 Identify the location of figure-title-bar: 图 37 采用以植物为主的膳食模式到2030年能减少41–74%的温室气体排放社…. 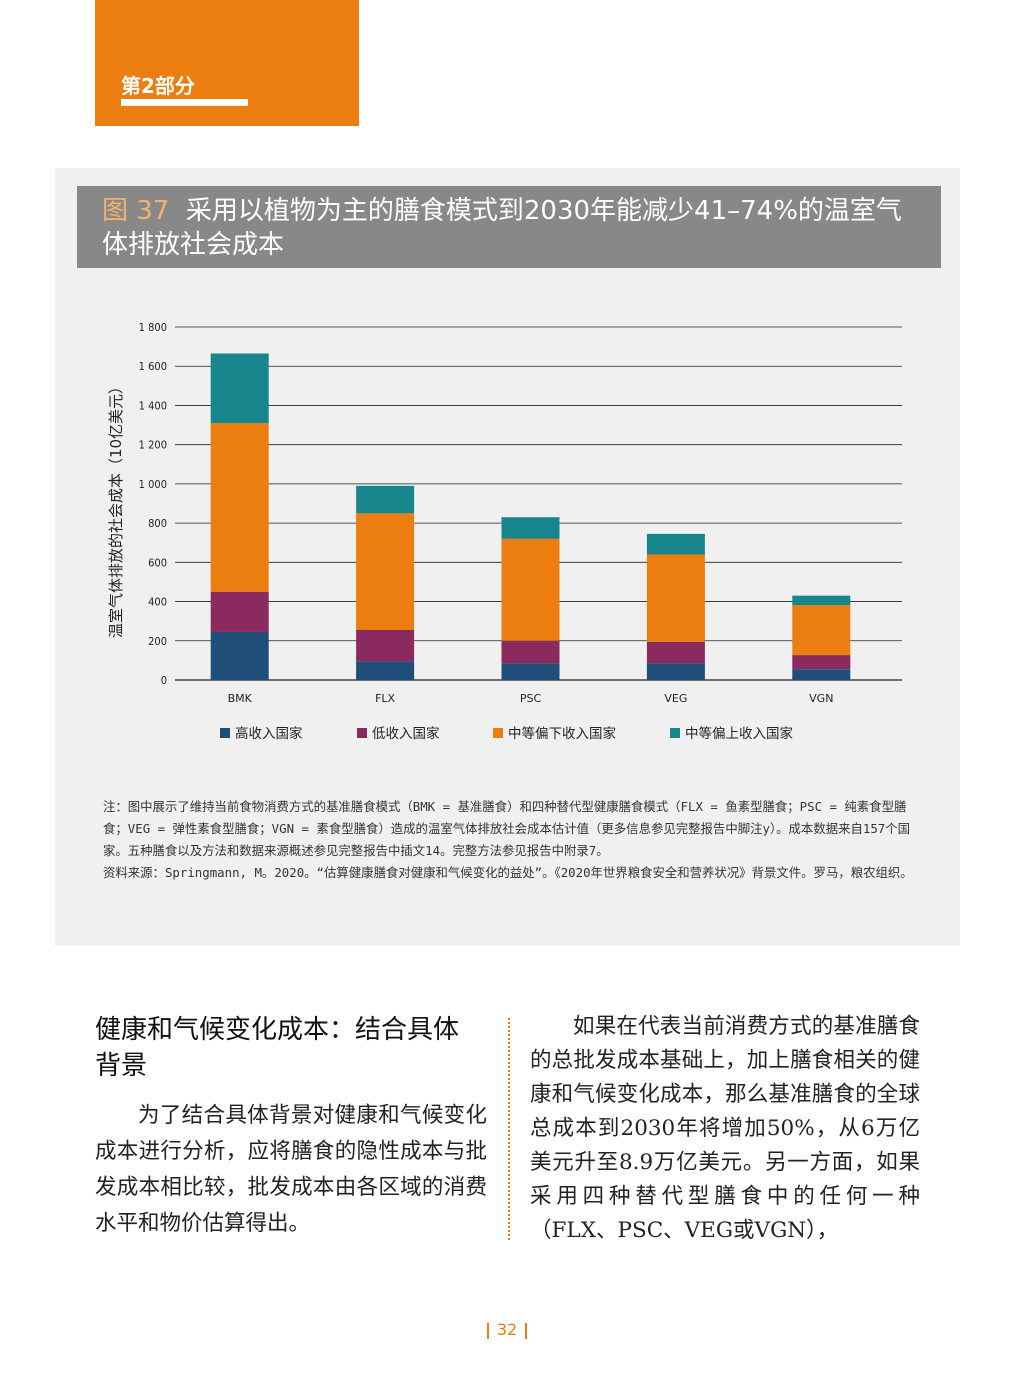
(509, 227).